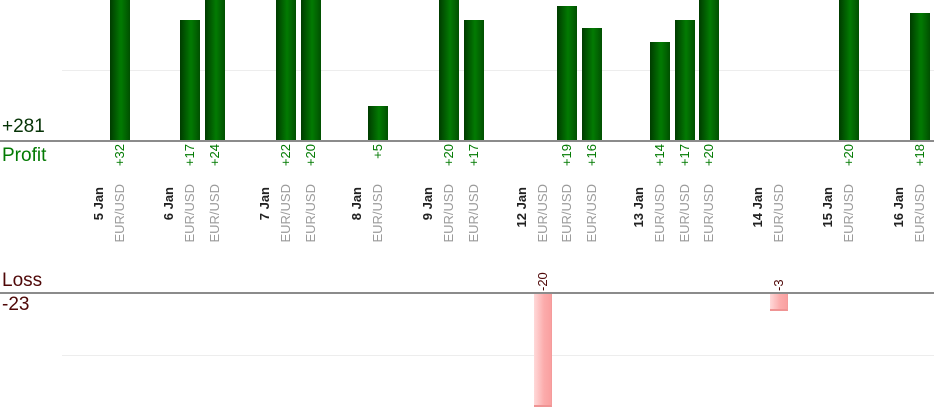 The width and height of the screenshot is (934, 420). I want to click on profit-bar-value-label: +14, so click(659, 155).